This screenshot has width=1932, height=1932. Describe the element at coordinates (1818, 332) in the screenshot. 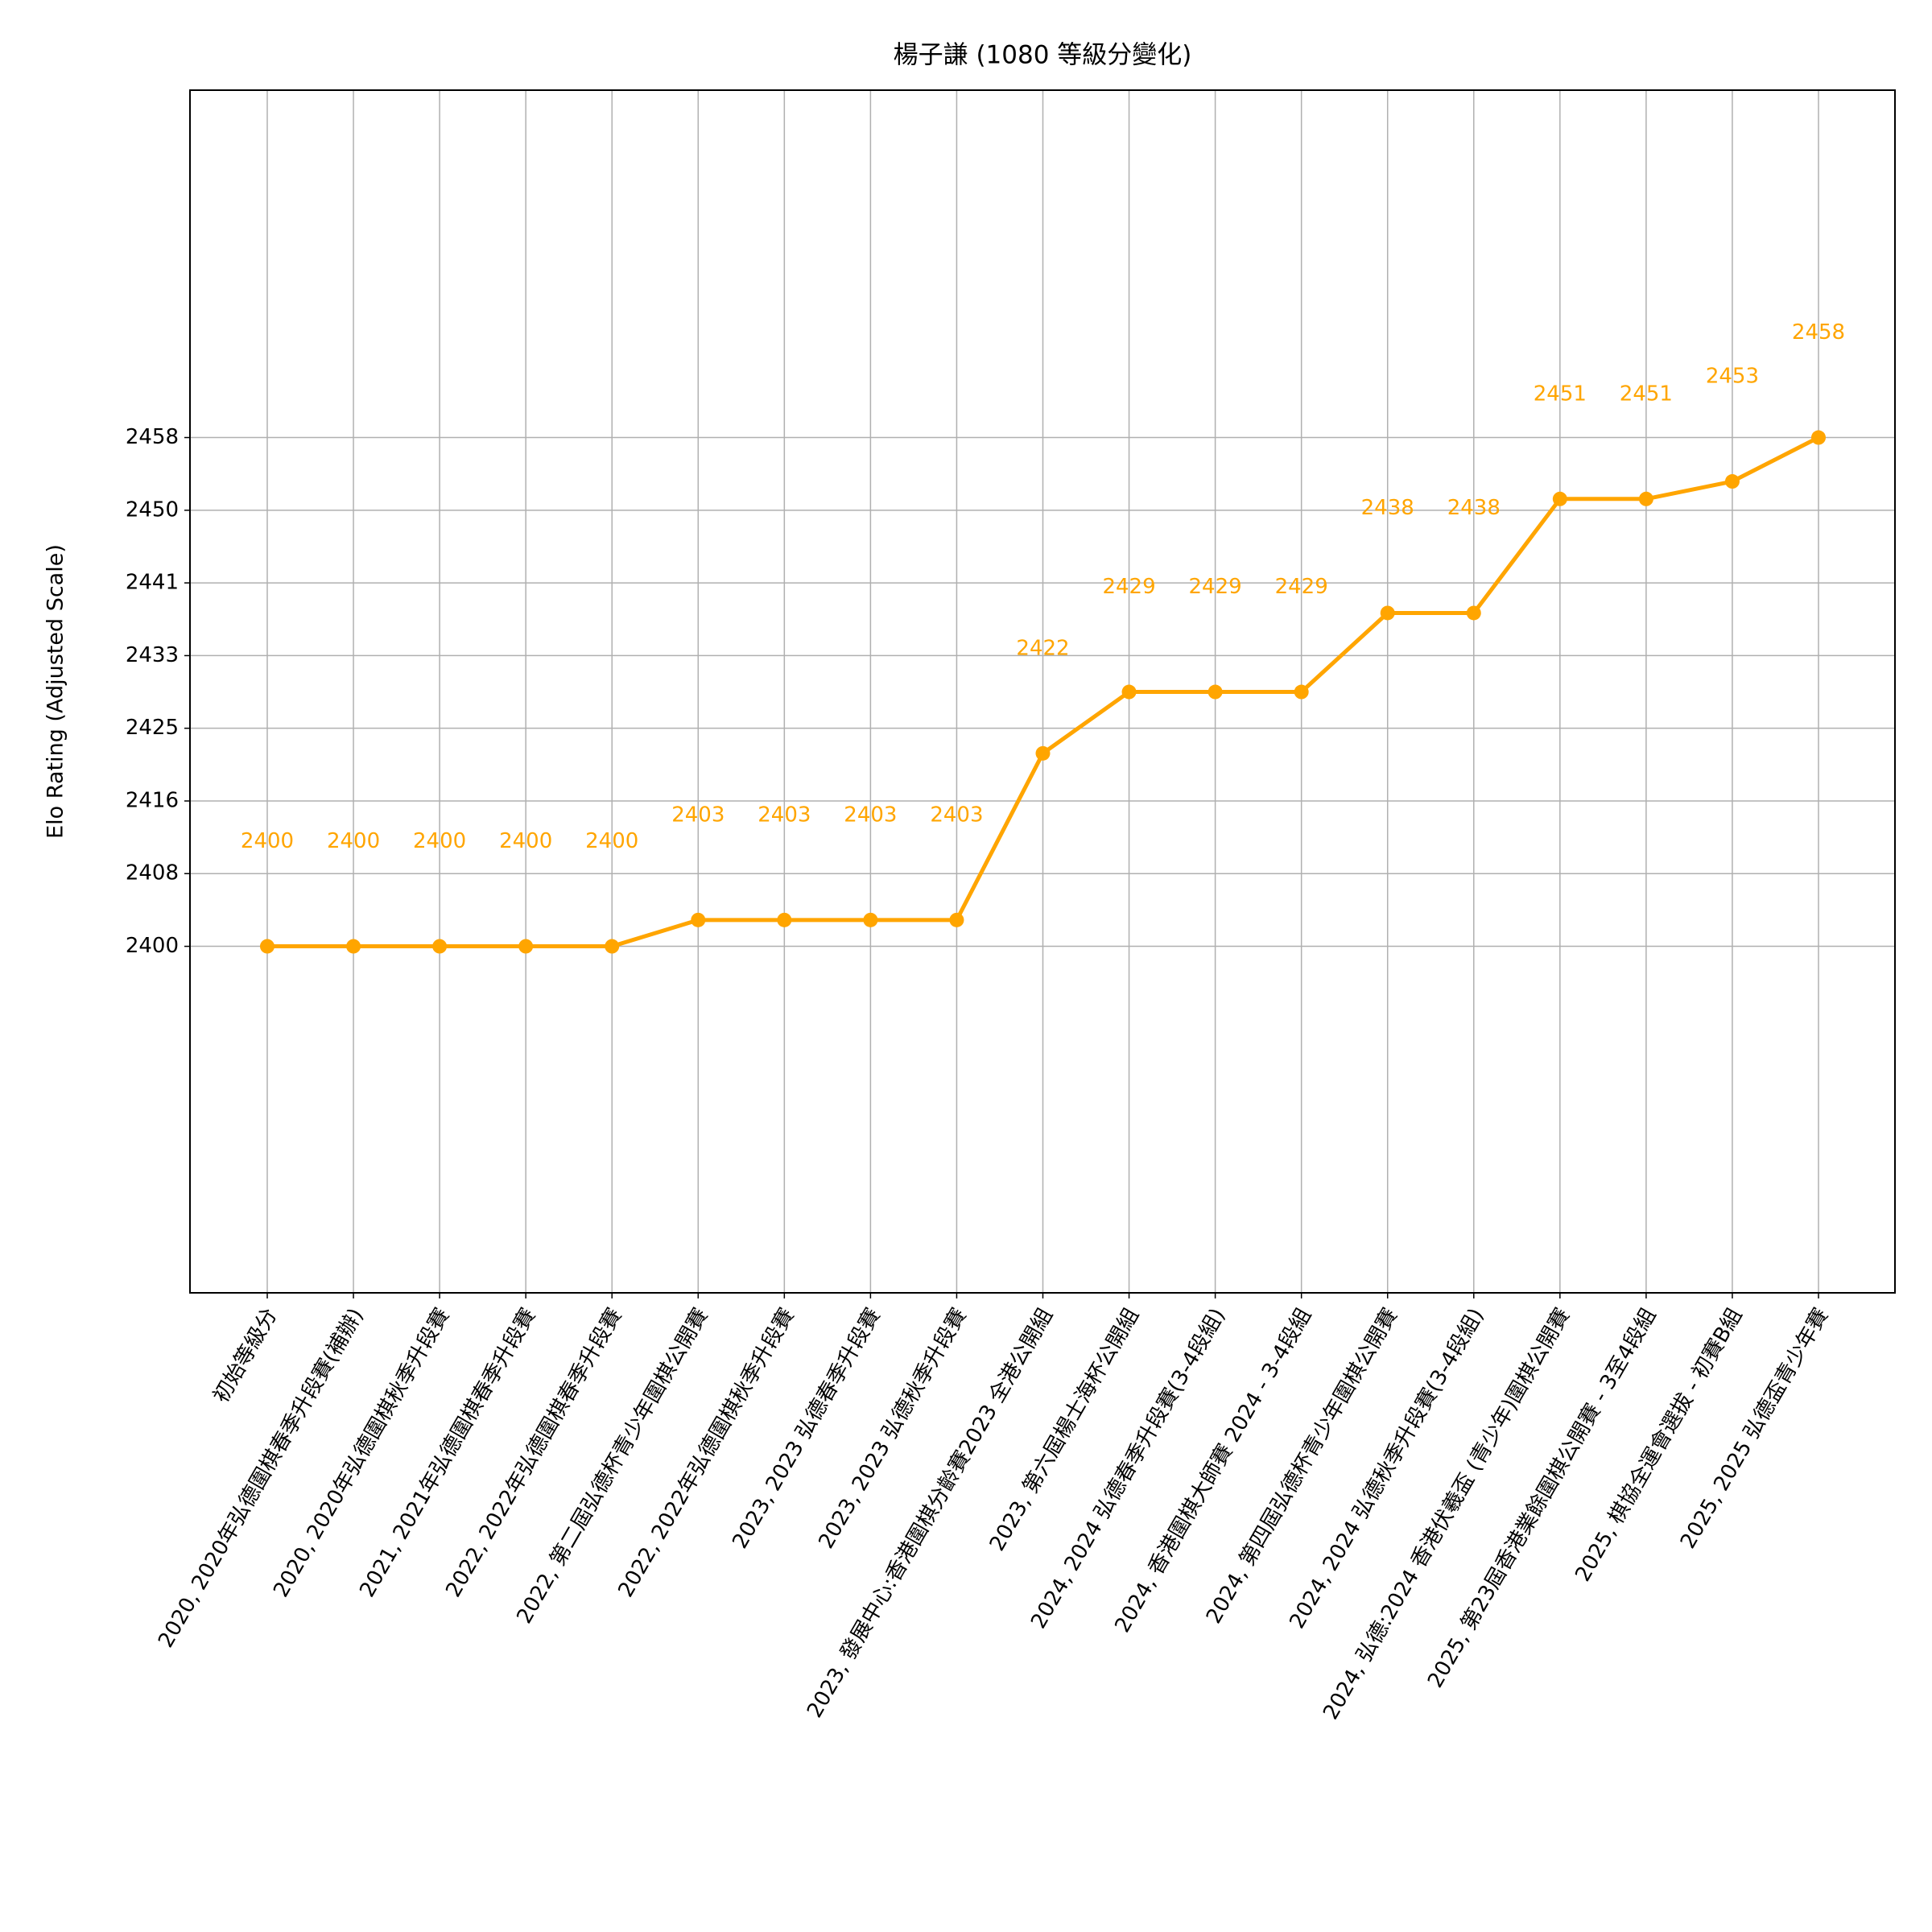

I see `data-label: 2458` at that location.